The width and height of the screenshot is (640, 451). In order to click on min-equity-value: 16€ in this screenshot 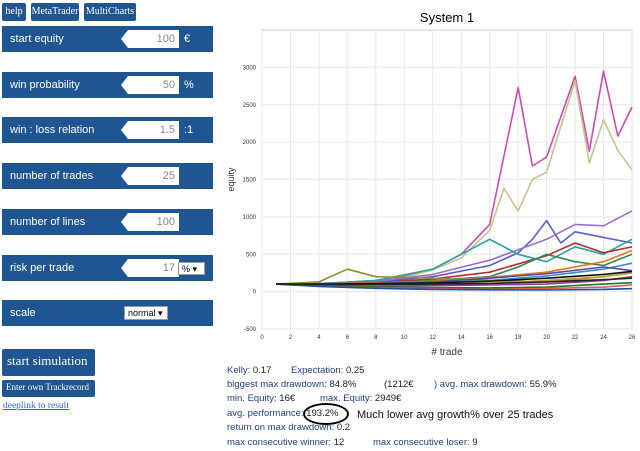, I will do `click(287, 398)`.